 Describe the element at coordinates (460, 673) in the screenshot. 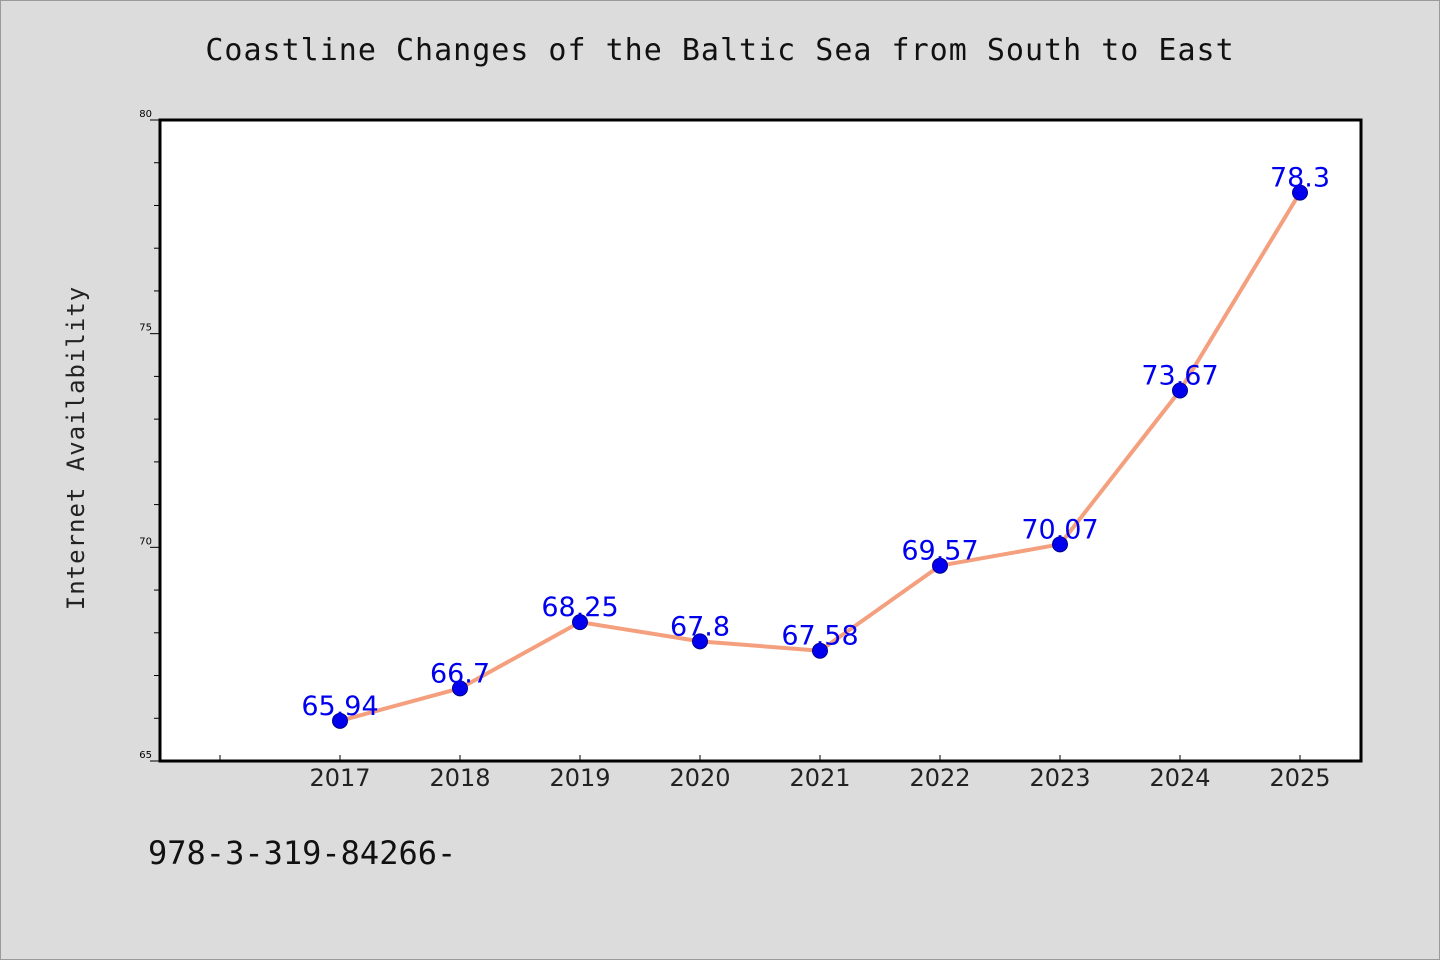

I see `data-label: 66.7` at that location.